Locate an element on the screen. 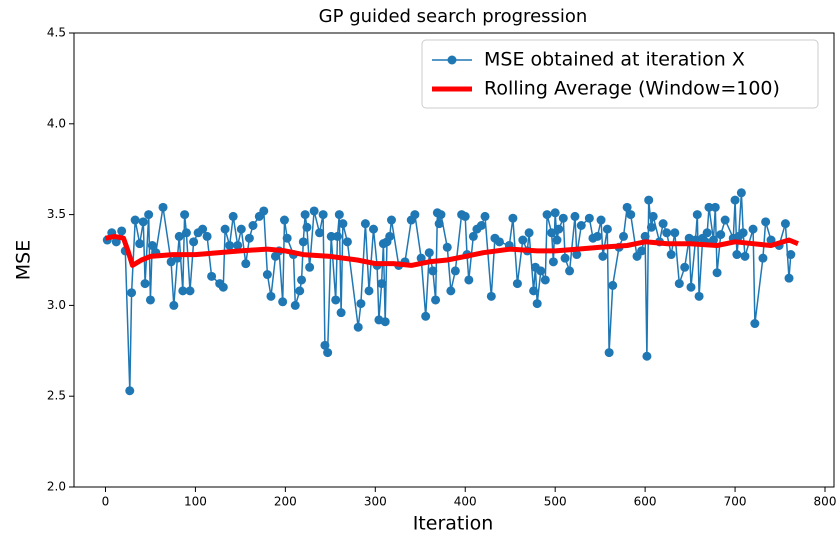 Image resolution: width=838 pixels, height=540 pixels. y-axis-label: MSE is located at coordinates (24, 260).